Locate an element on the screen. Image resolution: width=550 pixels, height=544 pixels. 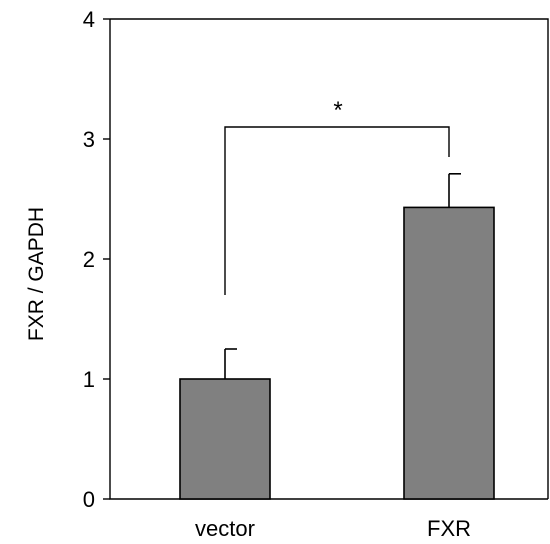
x-tick-label-vector: vector is located at coordinates (225, 528).